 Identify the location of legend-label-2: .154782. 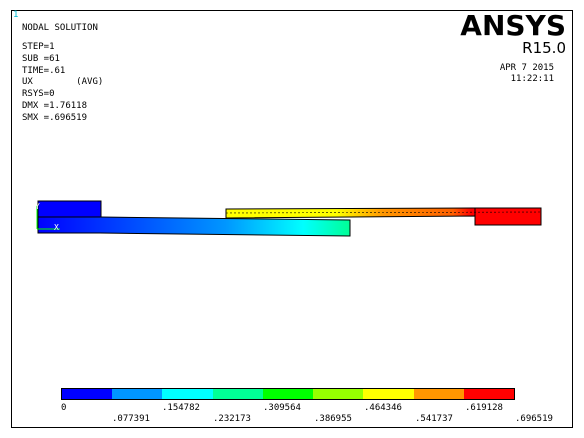
(181, 408).